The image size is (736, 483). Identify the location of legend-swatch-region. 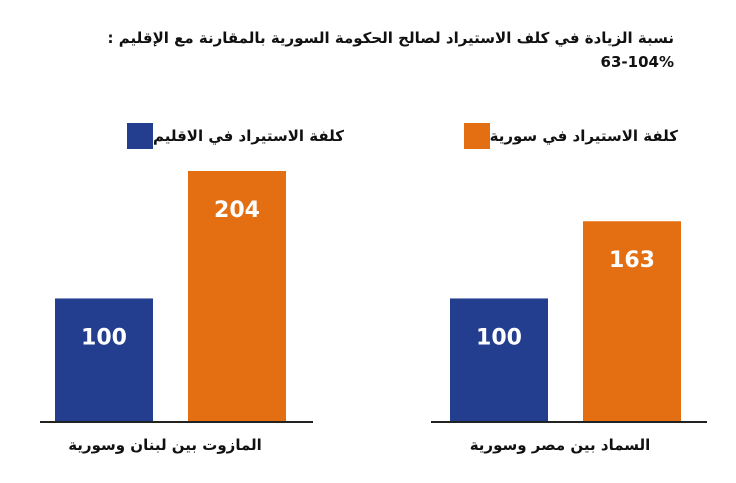
(139, 136).